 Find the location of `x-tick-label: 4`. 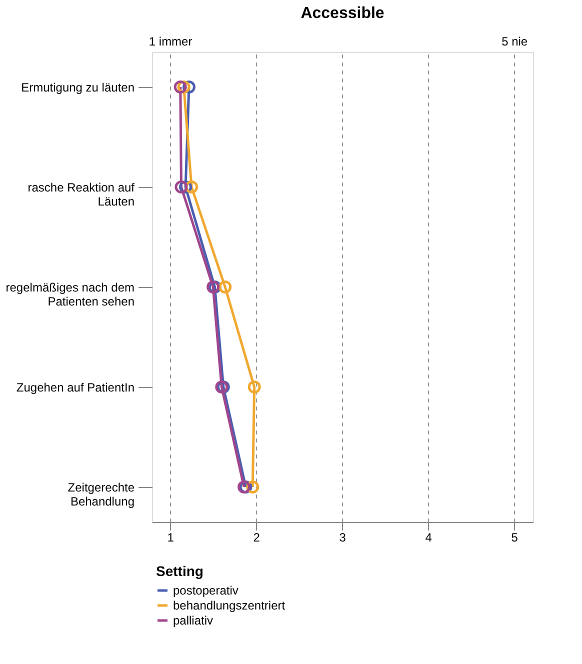

x-tick-label: 4 is located at coordinates (428, 537).